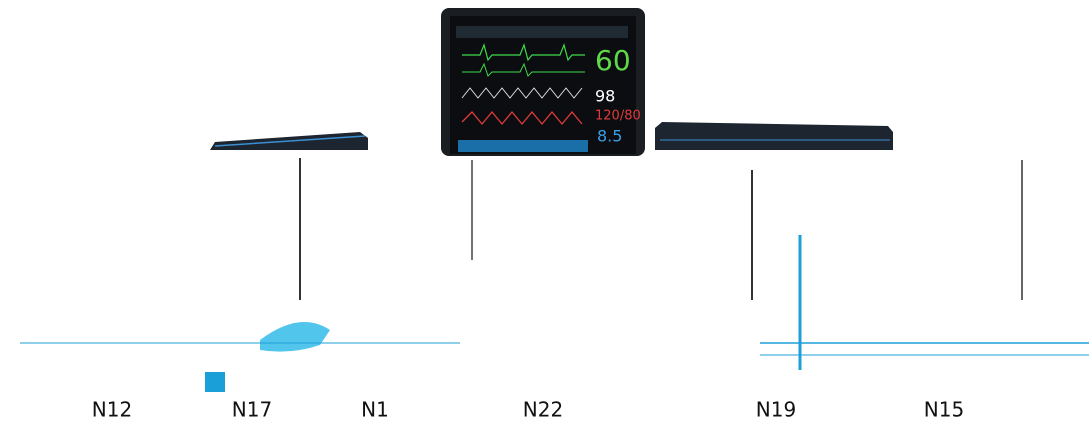  I want to click on model-labels: N12 N17 N1 N22 N19 N15, so click(528, 410).